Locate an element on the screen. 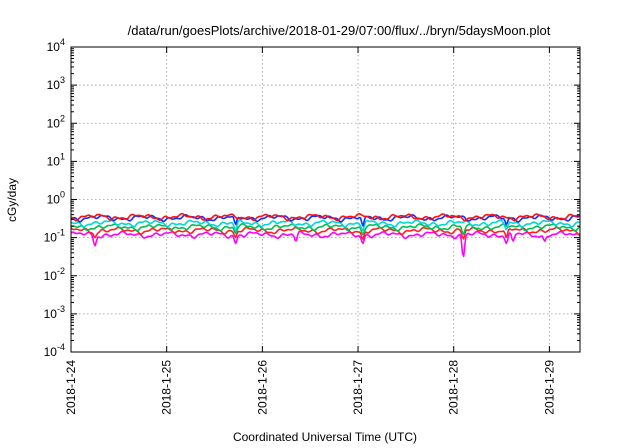 The image size is (640, 448). x-tick-label: 2018-1-24 is located at coordinates (71, 387).